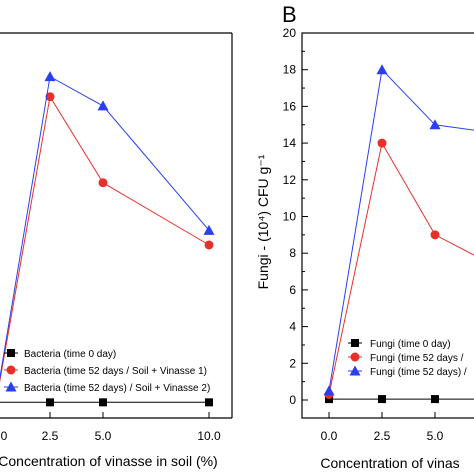  Describe the element at coordinates (50, 436) in the screenshot. I see `x-tick-label-a: 2.5` at that location.